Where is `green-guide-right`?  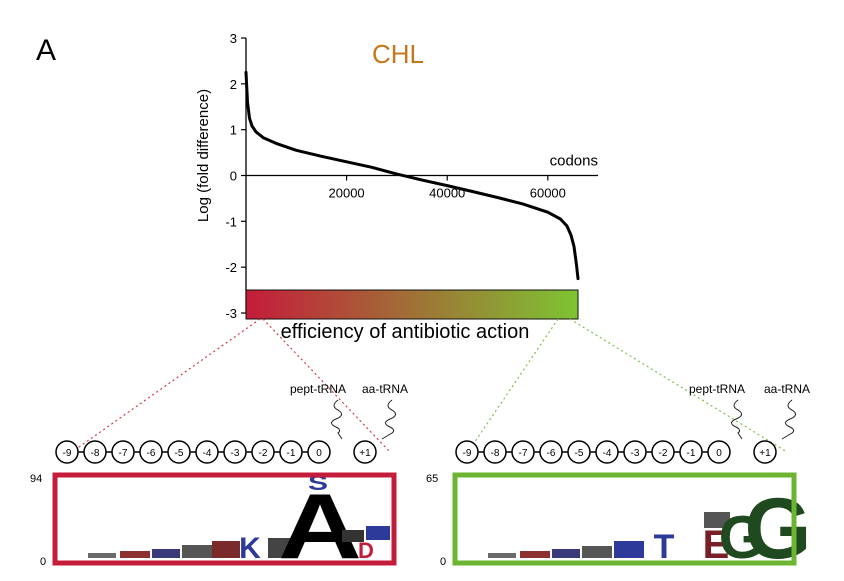 green-guide-right is located at coordinates (678, 385).